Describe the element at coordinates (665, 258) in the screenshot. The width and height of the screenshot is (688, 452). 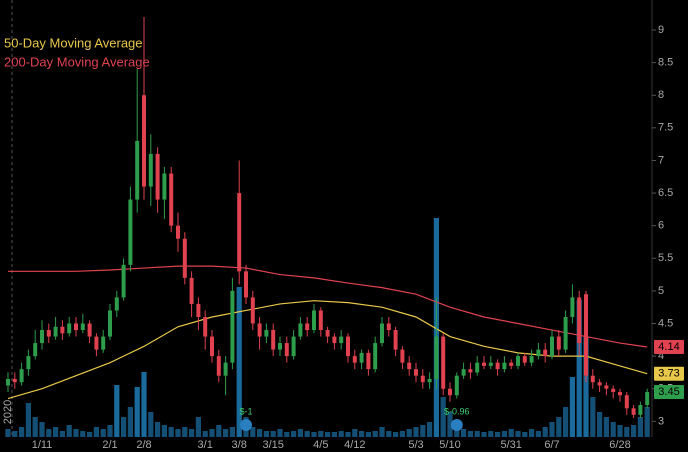
I see `y-tick-label: 5.5` at that location.